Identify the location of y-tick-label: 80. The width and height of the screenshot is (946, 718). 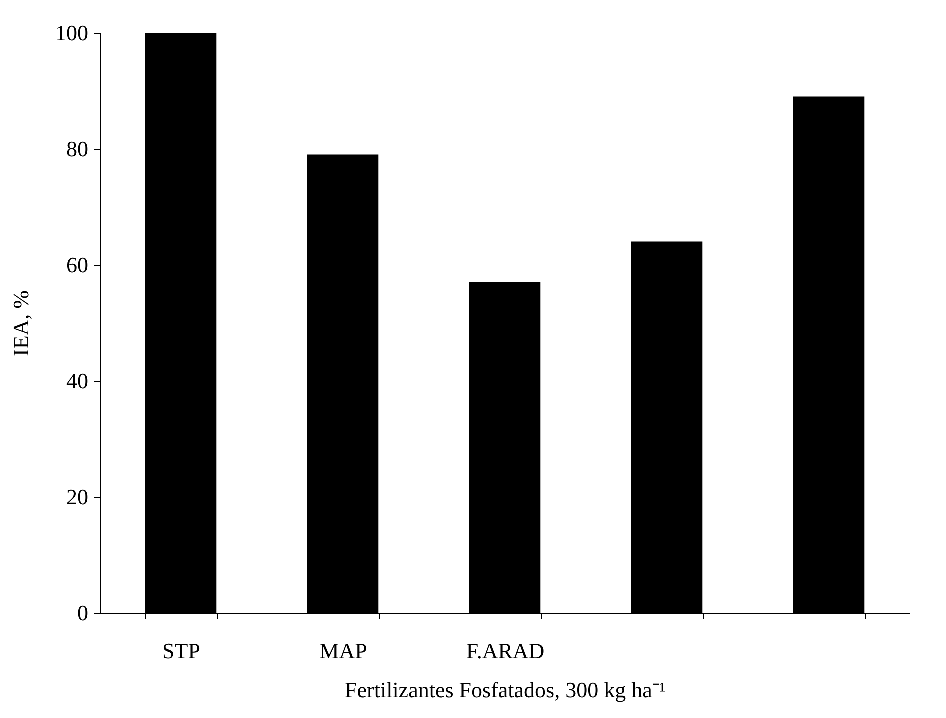
(77, 149).